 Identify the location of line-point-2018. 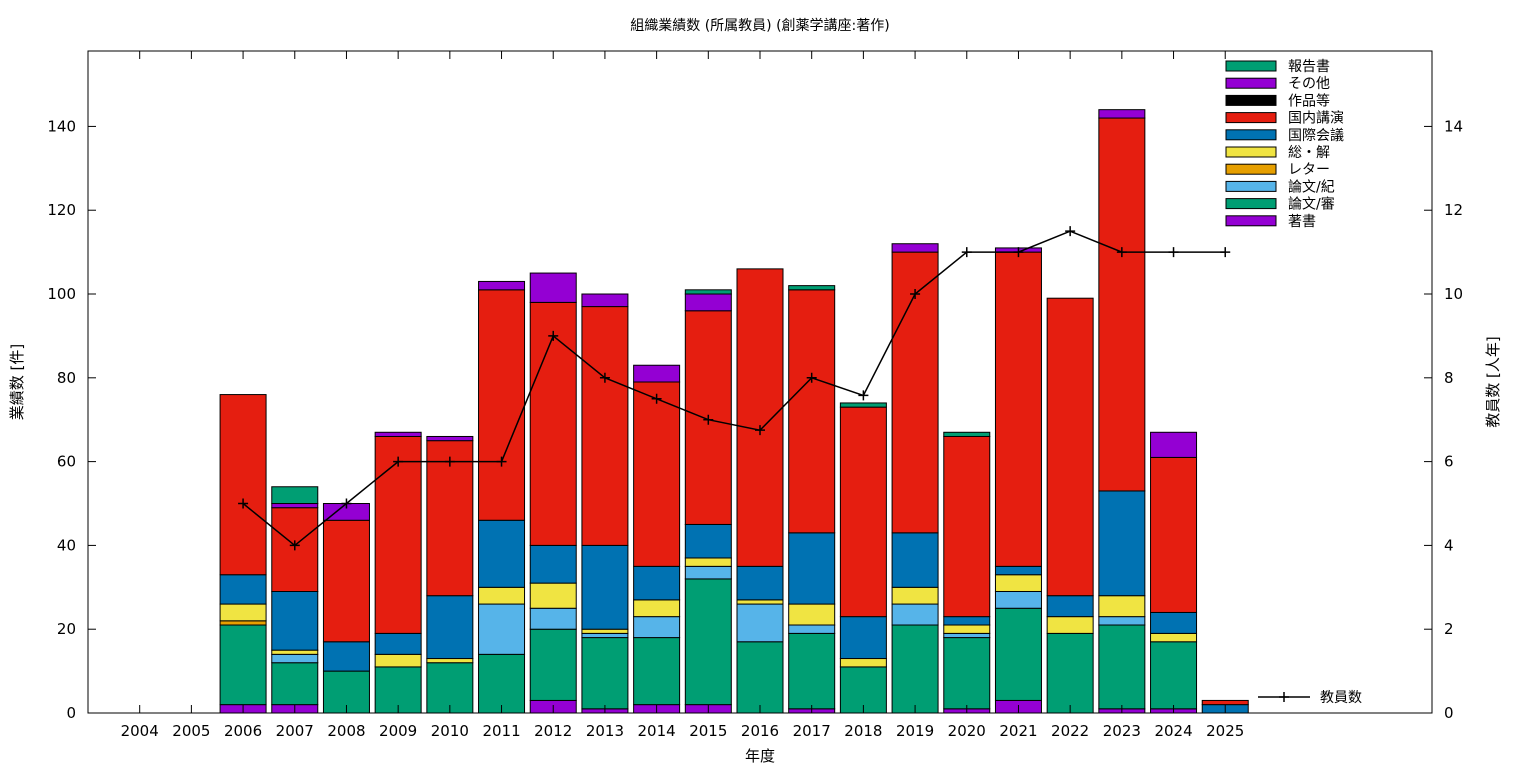
(863, 395).